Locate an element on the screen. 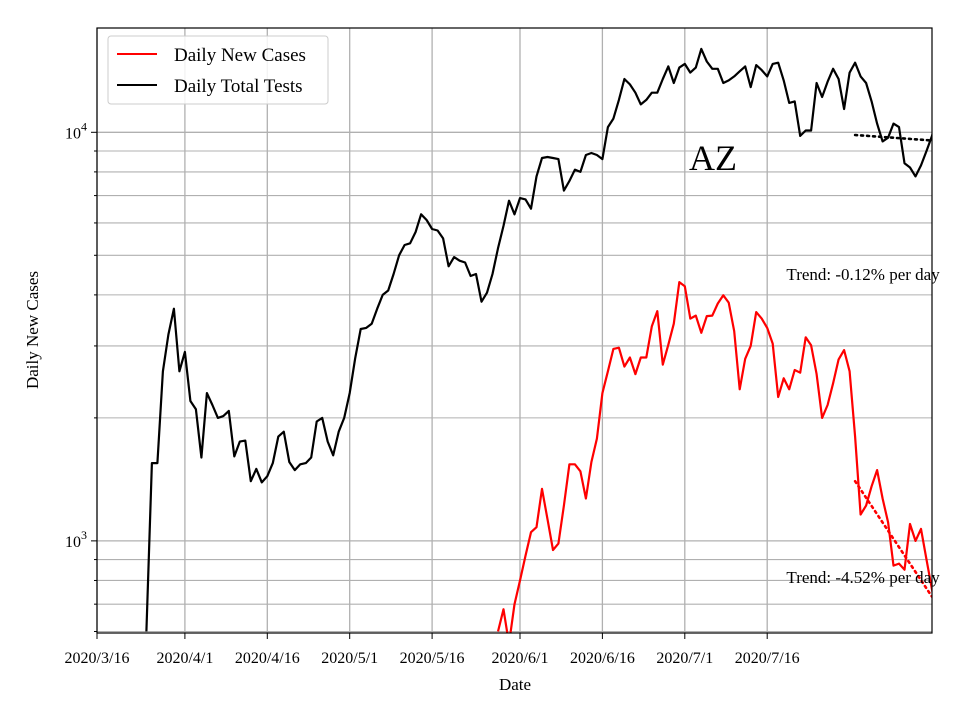 The image size is (960, 720). legend-label-daily-new-cases: Daily New Cases is located at coordinates (240, 55).